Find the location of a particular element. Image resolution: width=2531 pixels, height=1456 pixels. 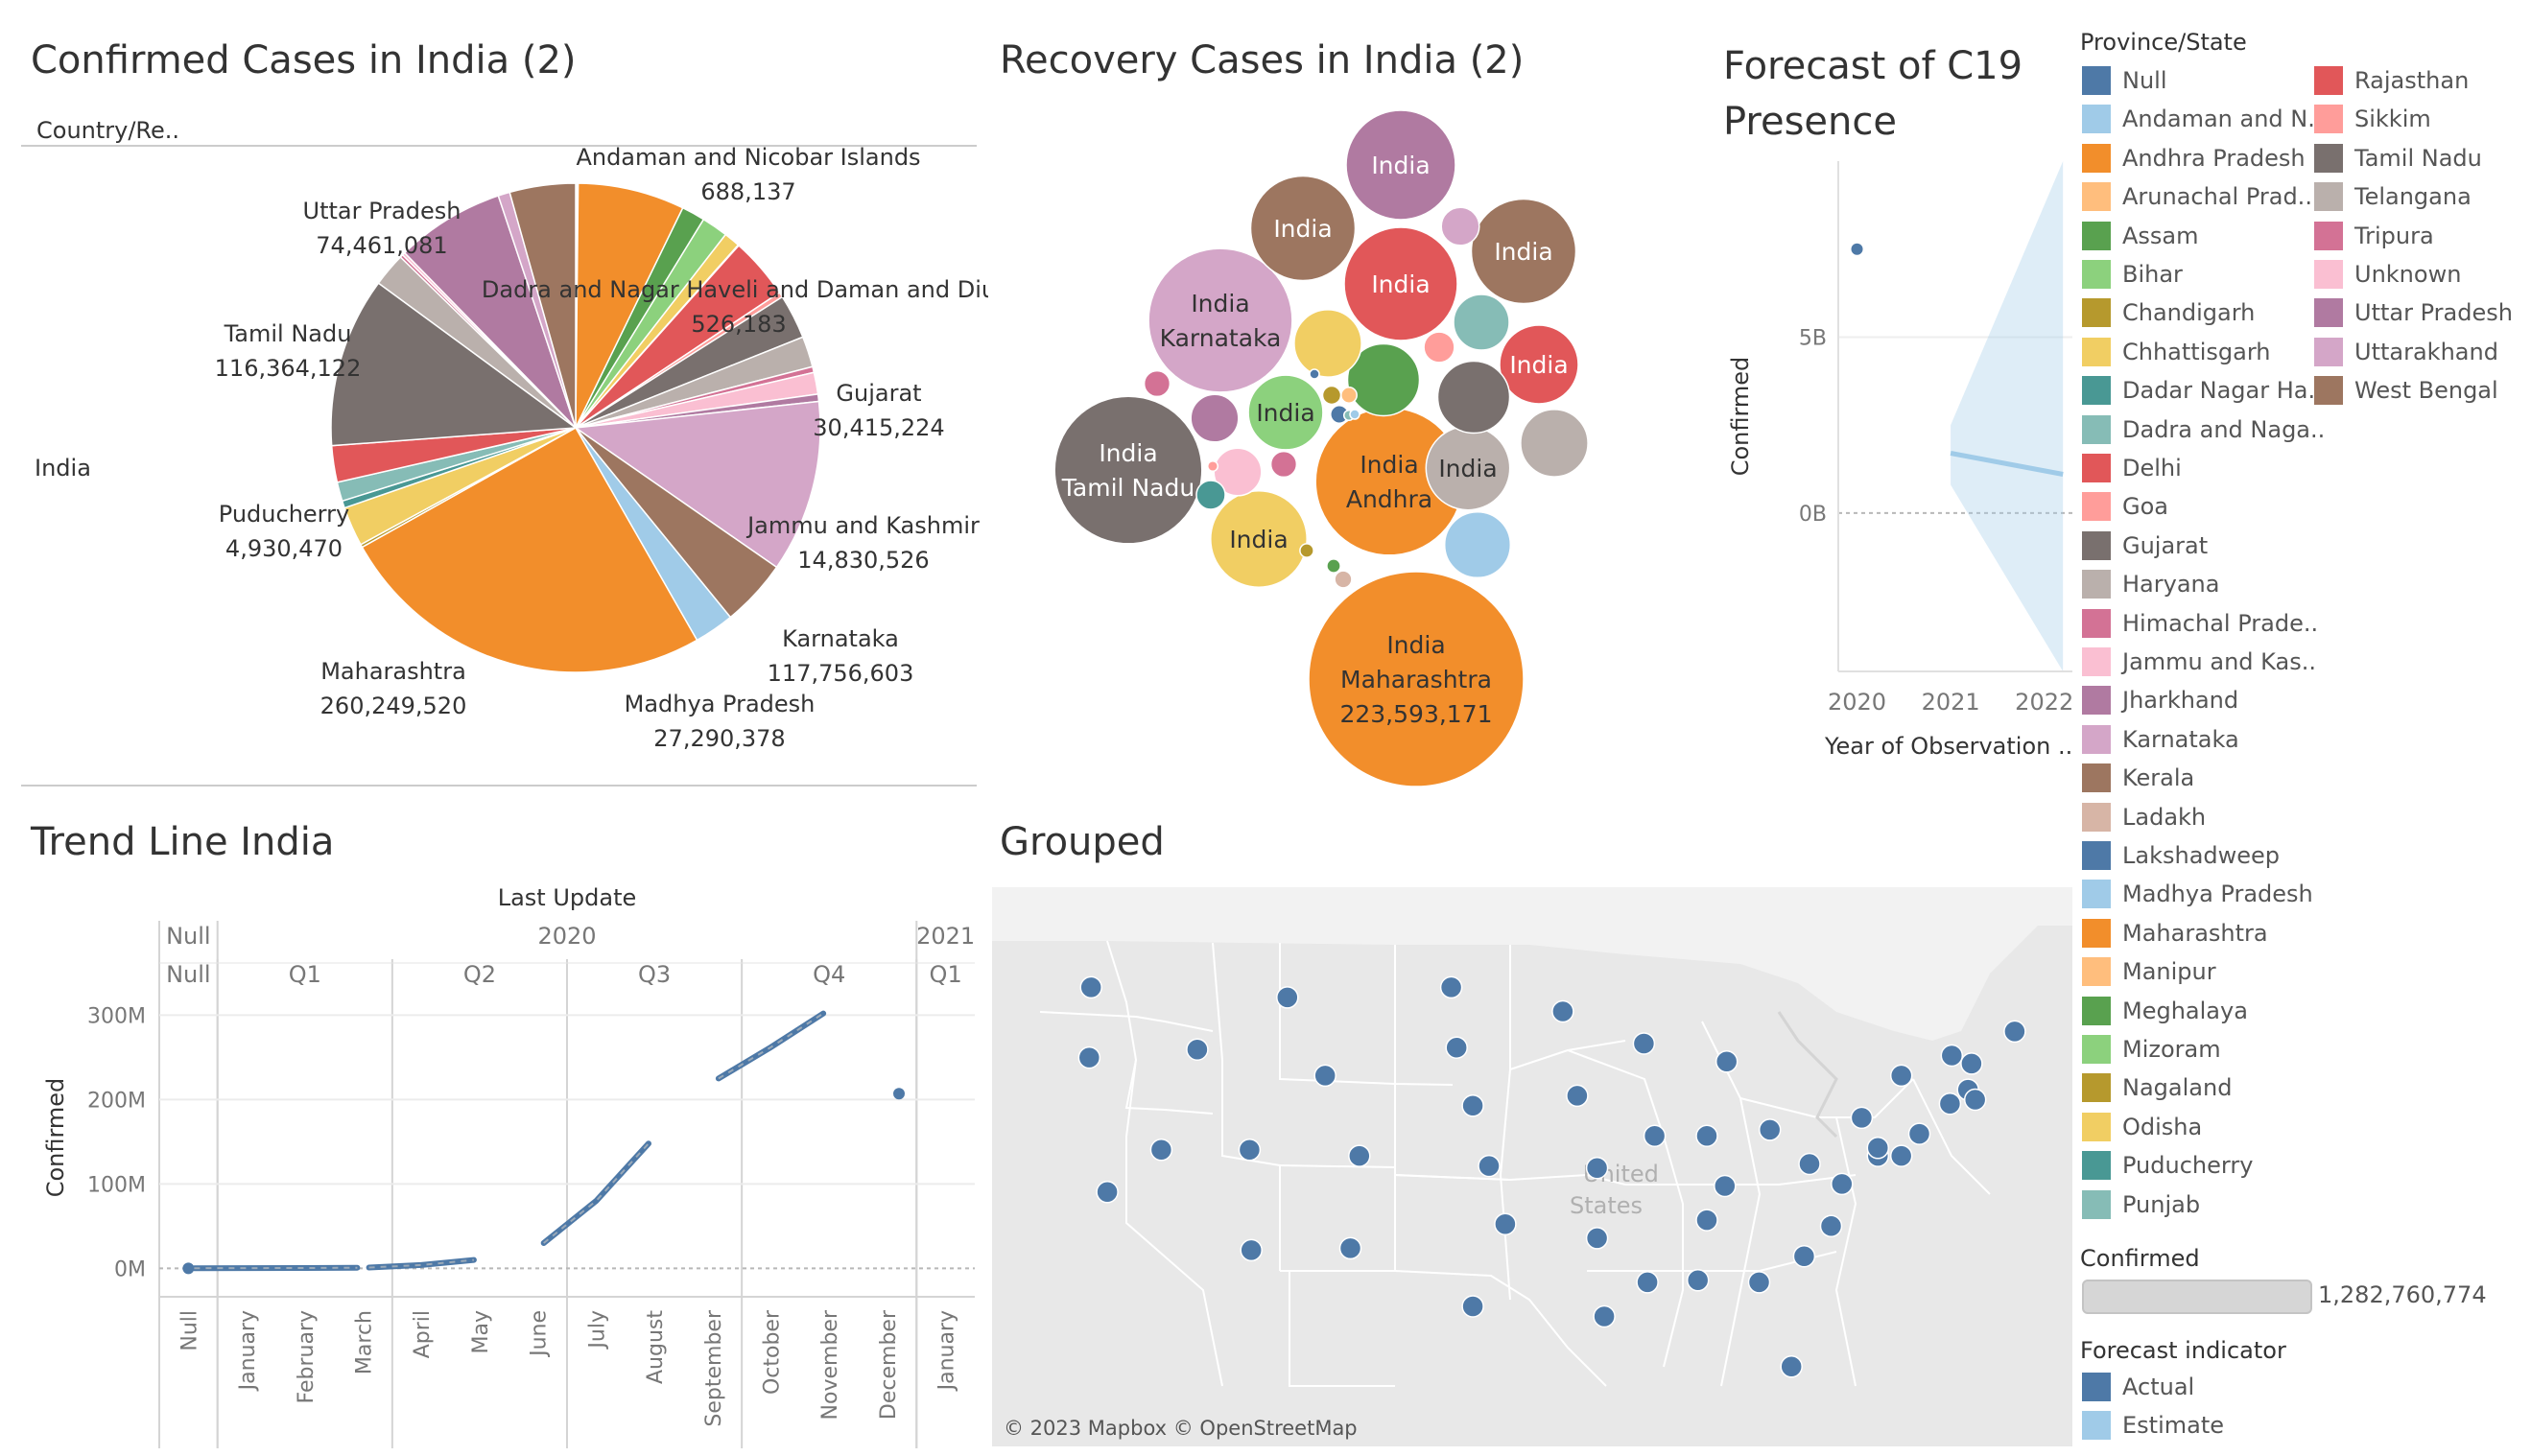

legend-item-himachal-prade: Himachal Prade.. is located at coordinates (2200, 624).